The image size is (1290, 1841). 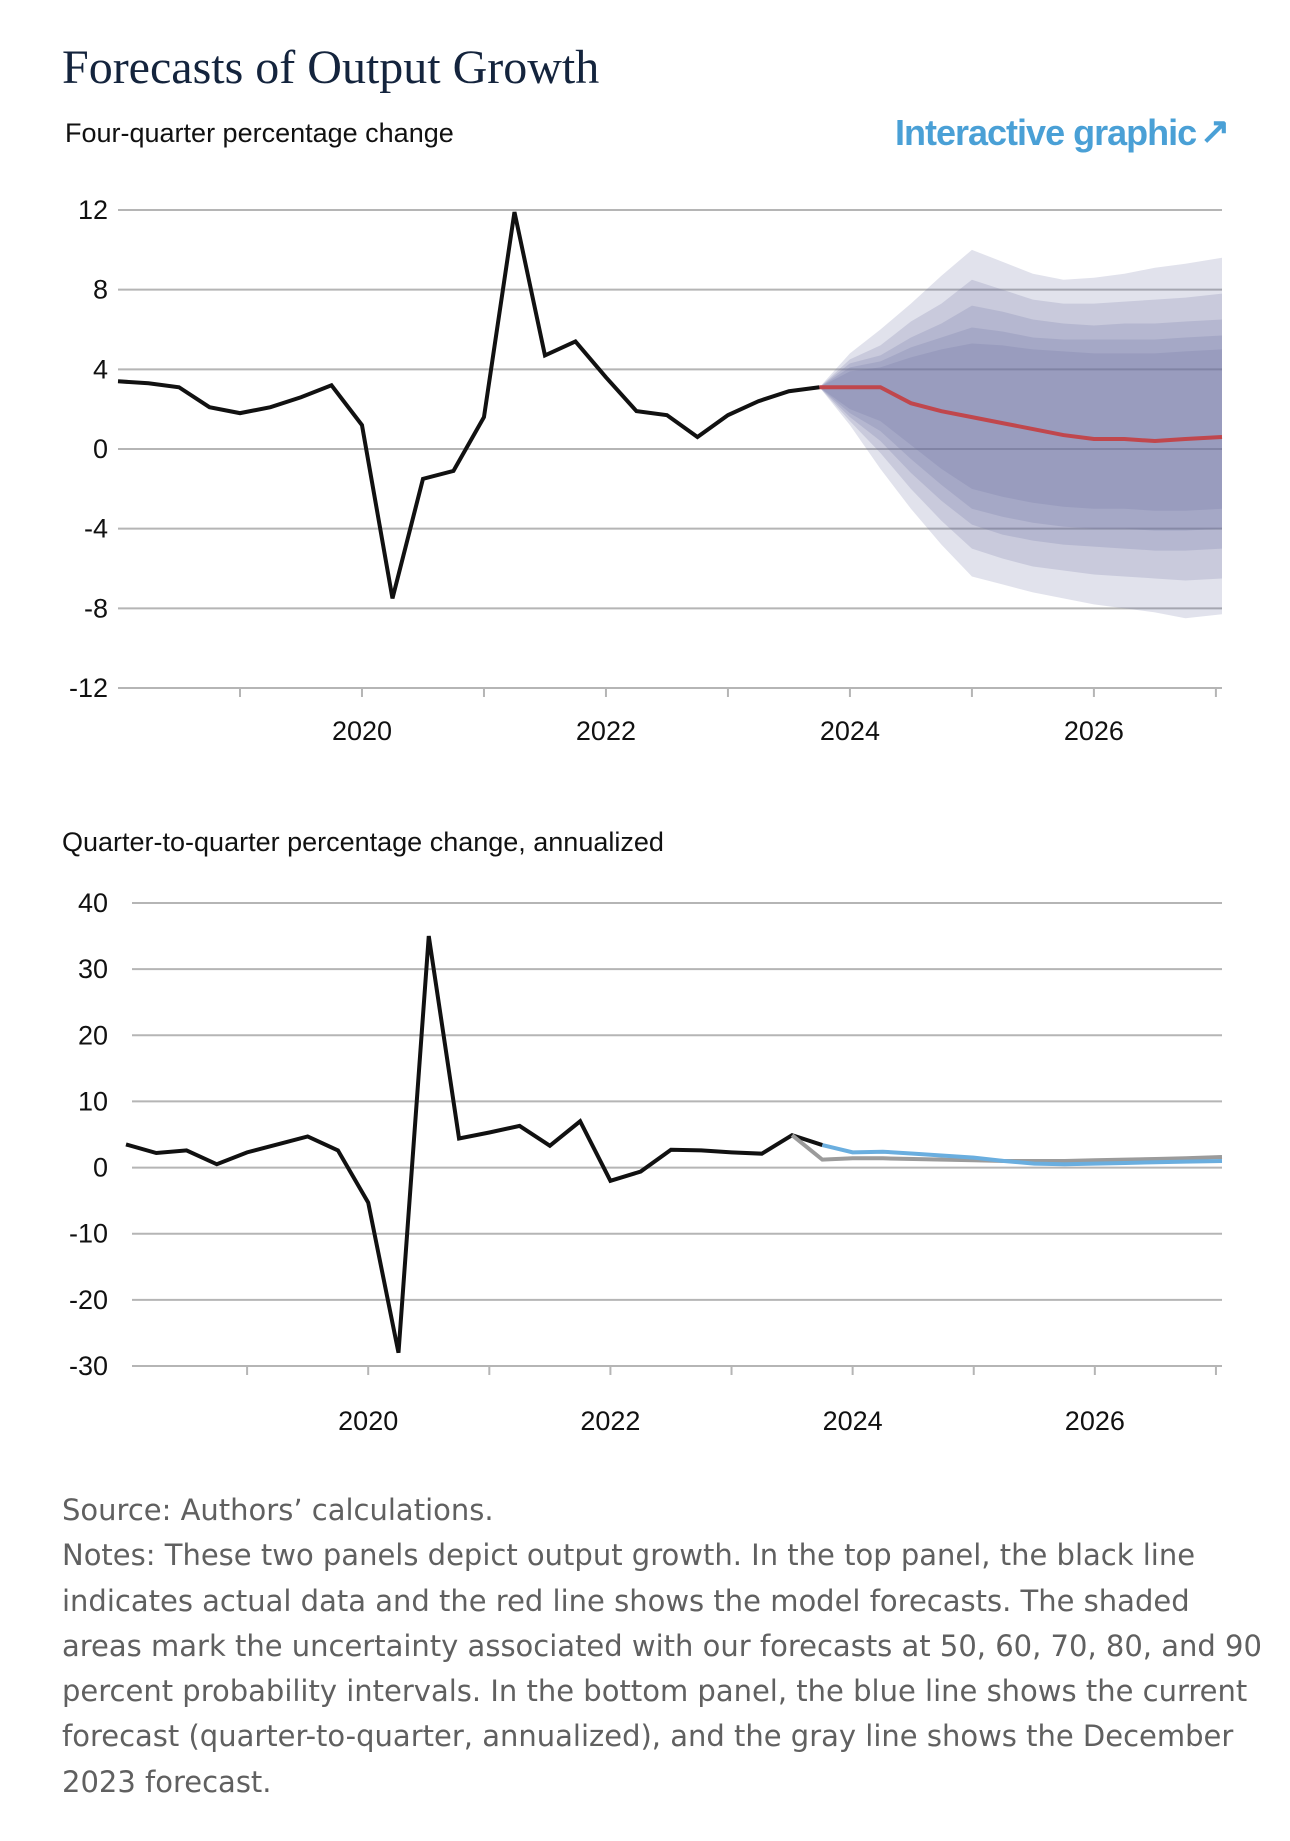 I want to click on y-tick-label: -10, so click(x=88, y=1234).